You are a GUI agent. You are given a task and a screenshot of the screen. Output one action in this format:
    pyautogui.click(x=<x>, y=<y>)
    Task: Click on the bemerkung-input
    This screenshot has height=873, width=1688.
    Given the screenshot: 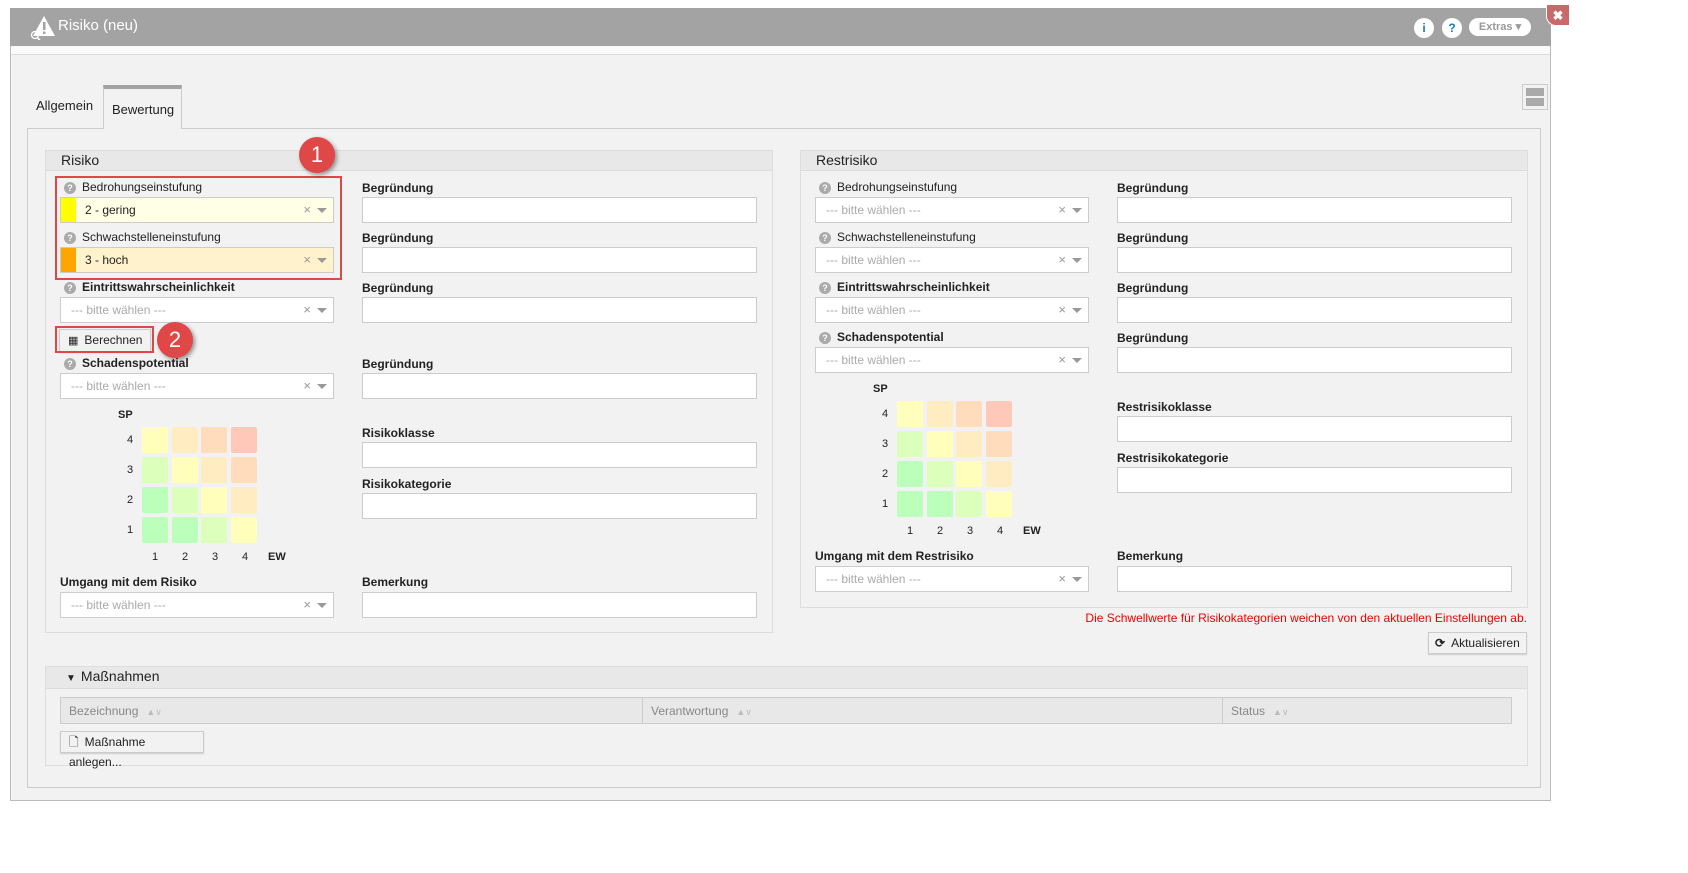 What is the action you would take?
    pyautogui.click(x=559, y=605)
    